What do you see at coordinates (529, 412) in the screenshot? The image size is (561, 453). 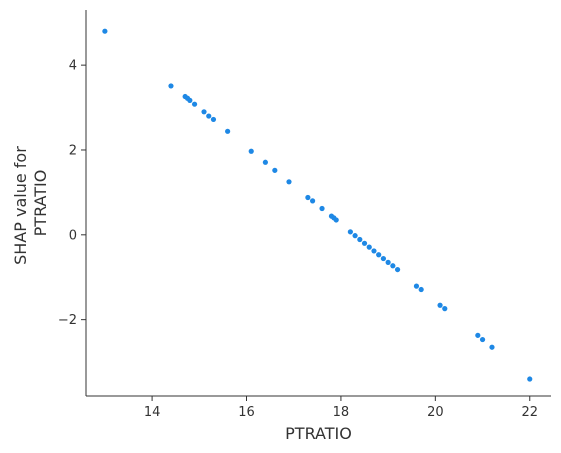 I see `x-tick-label: 22` at bounding box center [529, 412].